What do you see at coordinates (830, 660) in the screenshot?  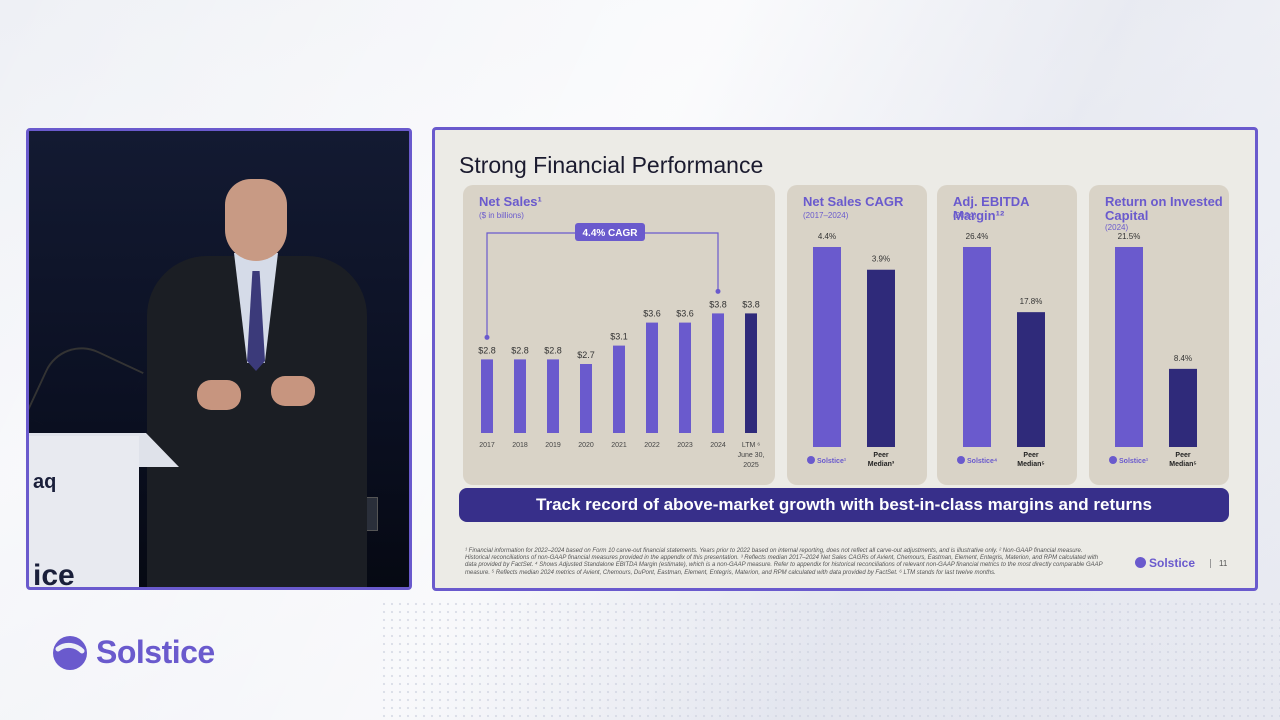 I see `background-dots` at bounding box center [830, 660].